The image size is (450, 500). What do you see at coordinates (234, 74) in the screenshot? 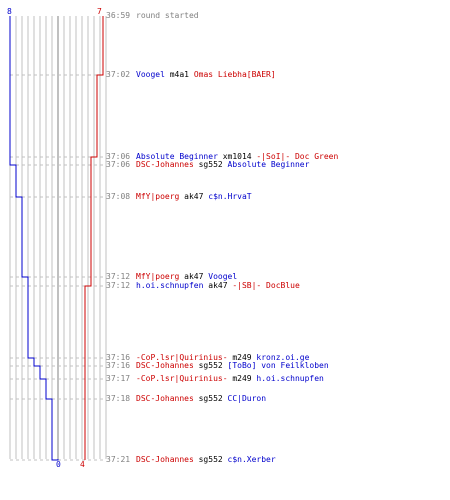
I see `player-name: Omas Liebha[BAER]` at bounding box center [234, 74].